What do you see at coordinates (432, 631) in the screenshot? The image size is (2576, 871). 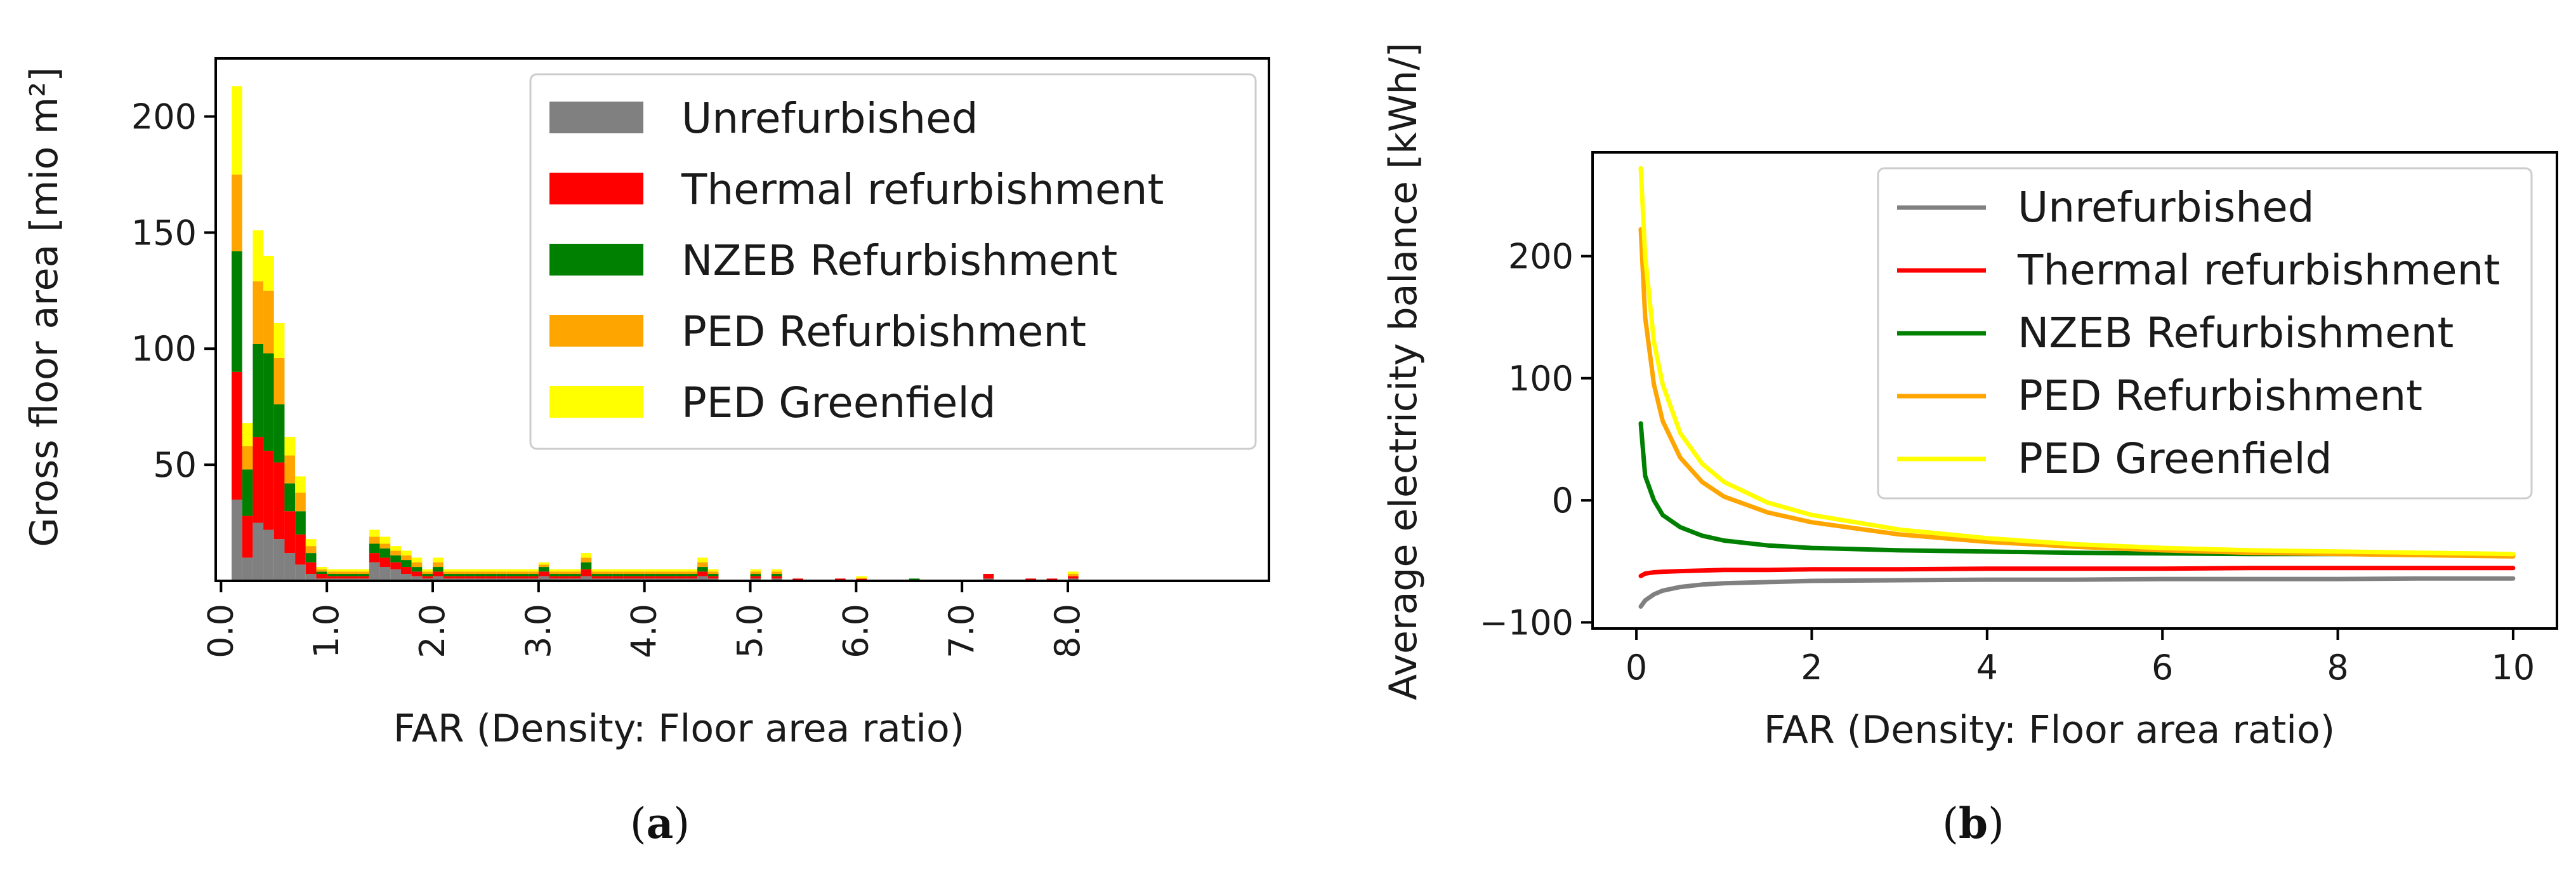 I see `x-tick-label: 2.0` at bounding box center [432, 631].